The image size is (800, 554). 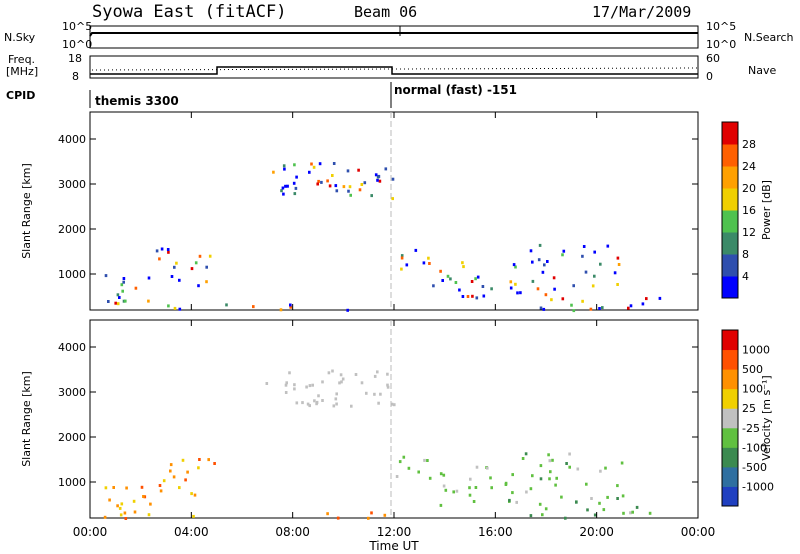 I want to click on colorbar-tick-label: 20, so click(x=749, y=188).